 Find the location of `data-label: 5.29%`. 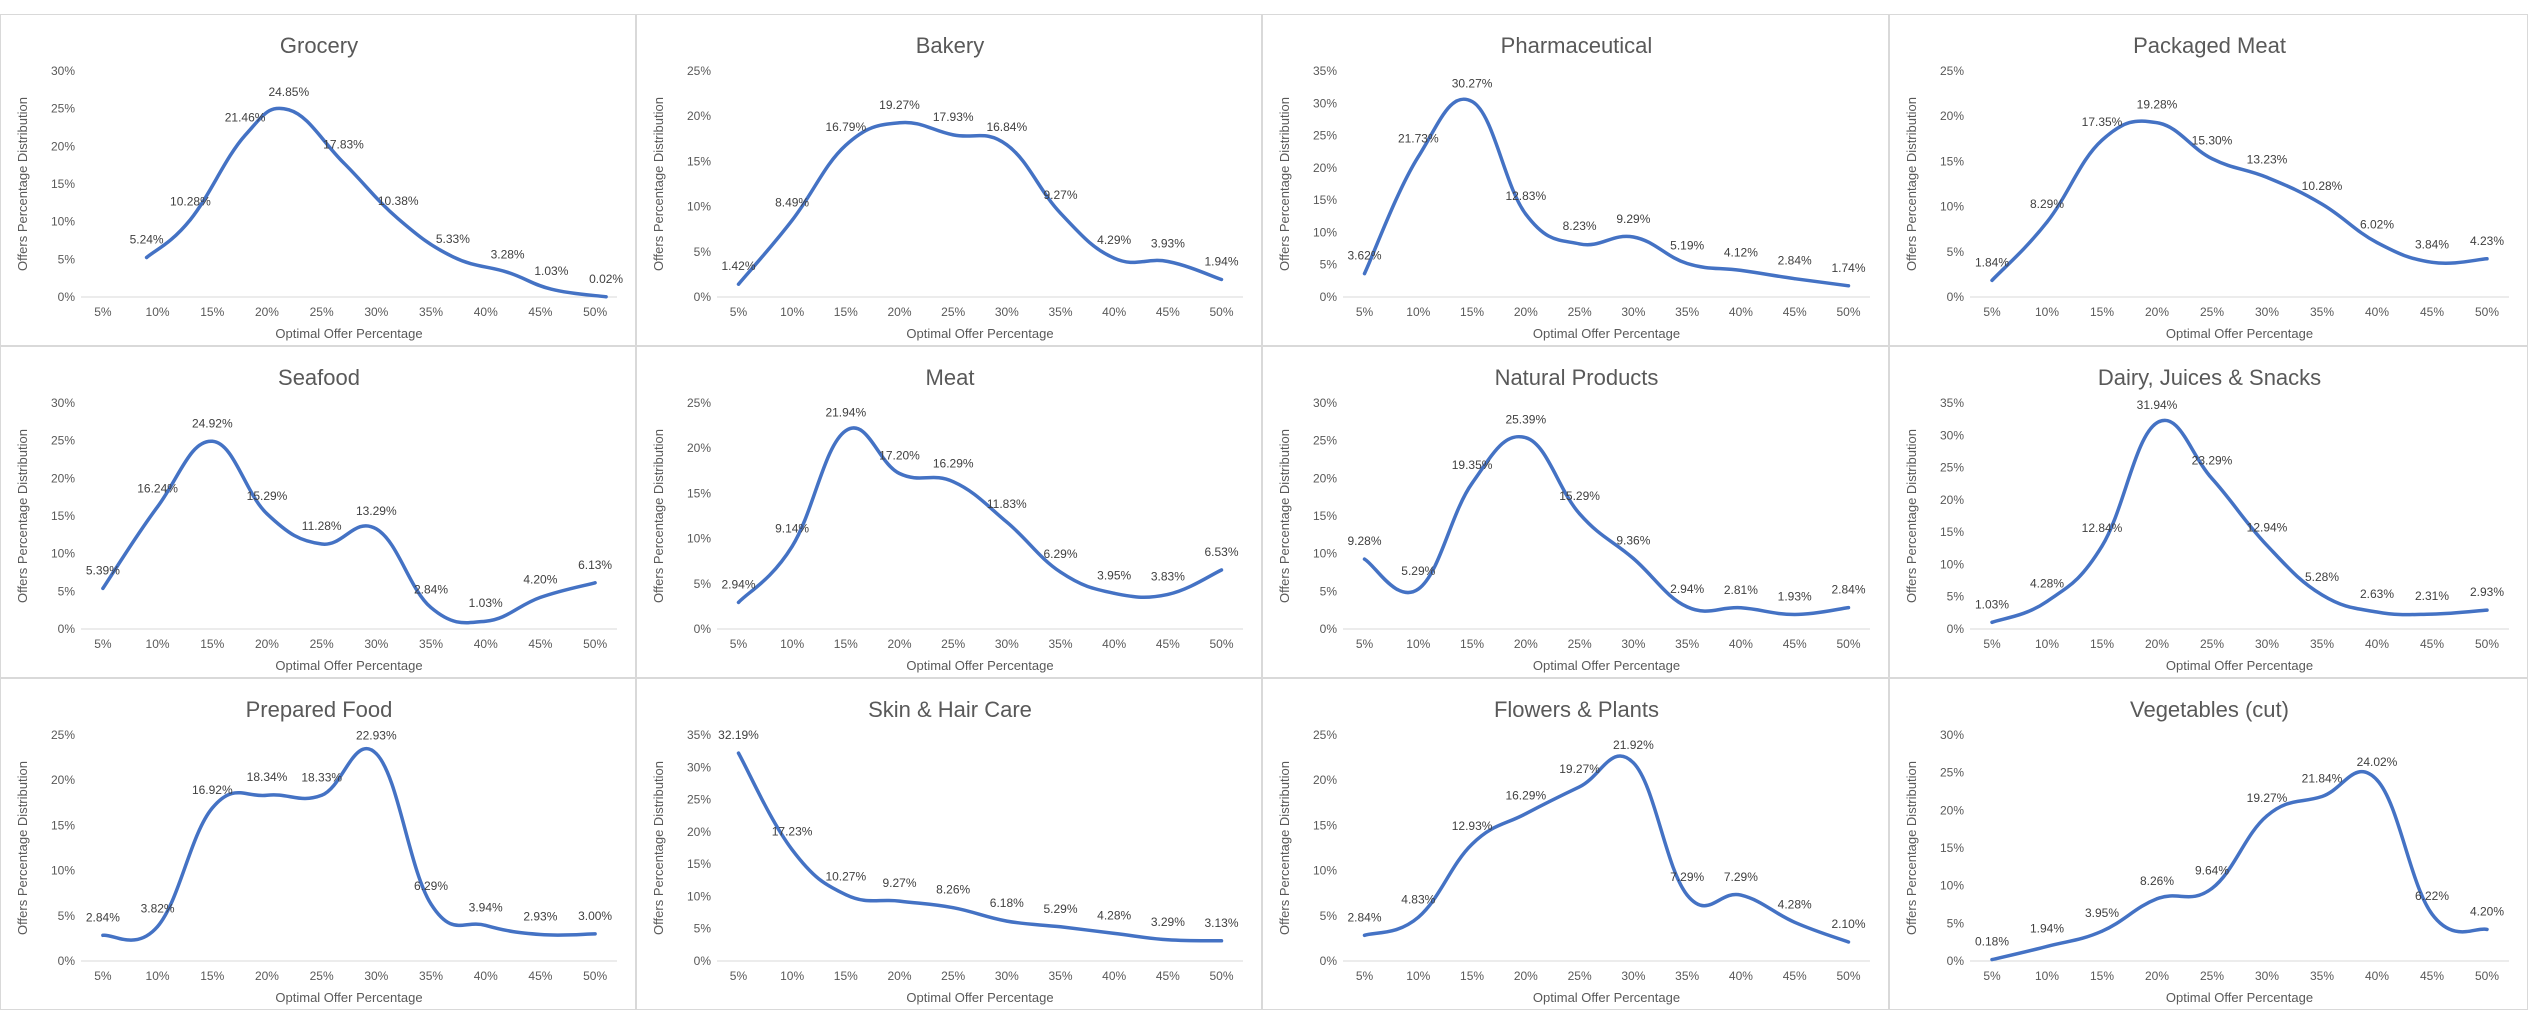

data-label: 5.29% is located at coordinates (1418, 571).